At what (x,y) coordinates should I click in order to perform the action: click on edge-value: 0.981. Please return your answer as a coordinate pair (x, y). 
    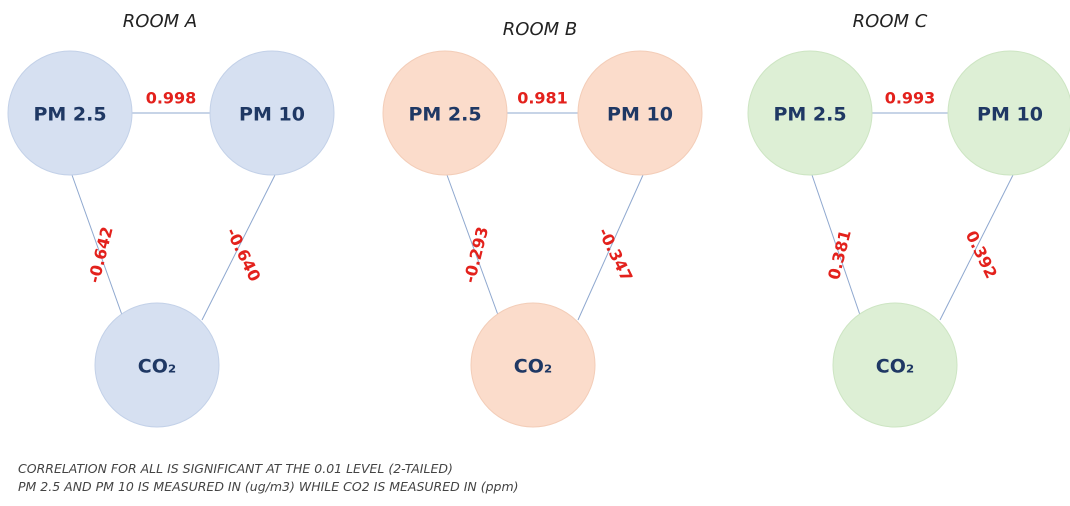
    Looking at the image, I should click on (542, 98).